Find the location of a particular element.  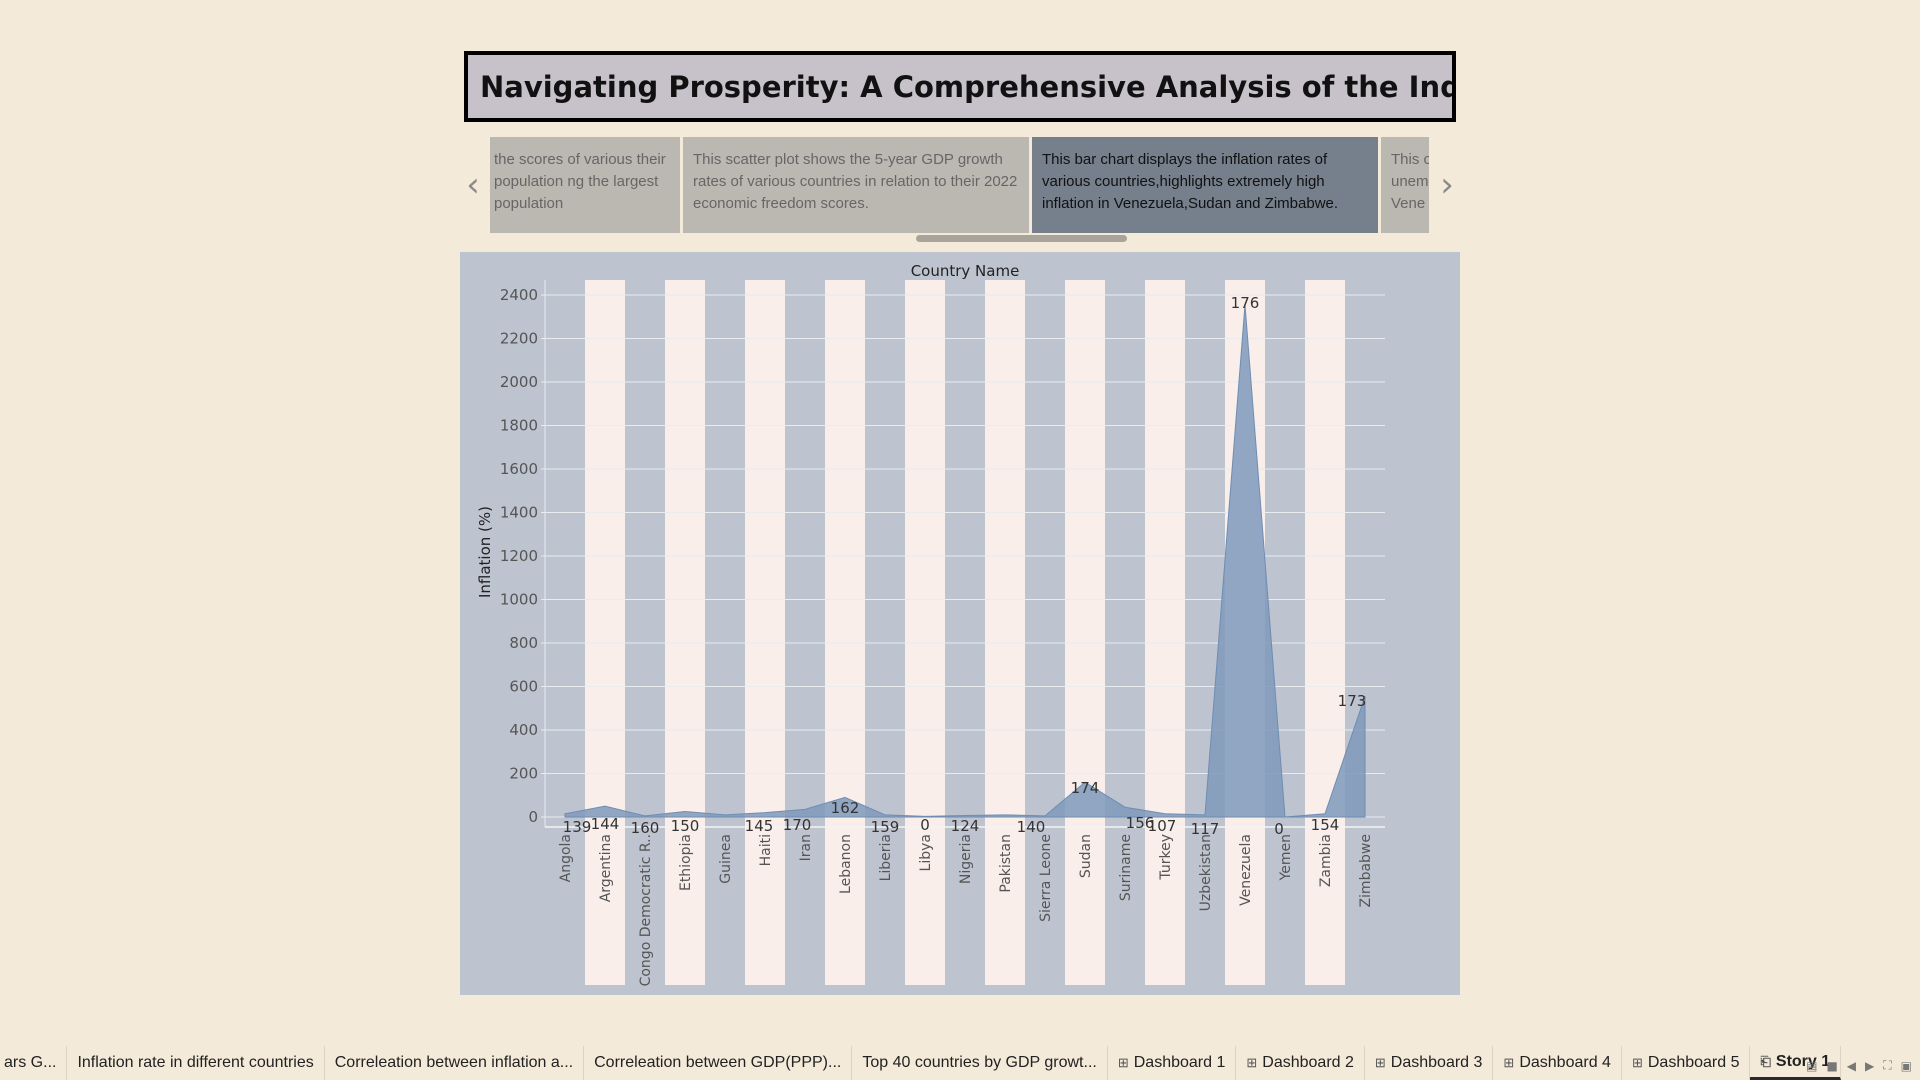

x-tick-label: Yemen is located at coordinates (1286, 857).